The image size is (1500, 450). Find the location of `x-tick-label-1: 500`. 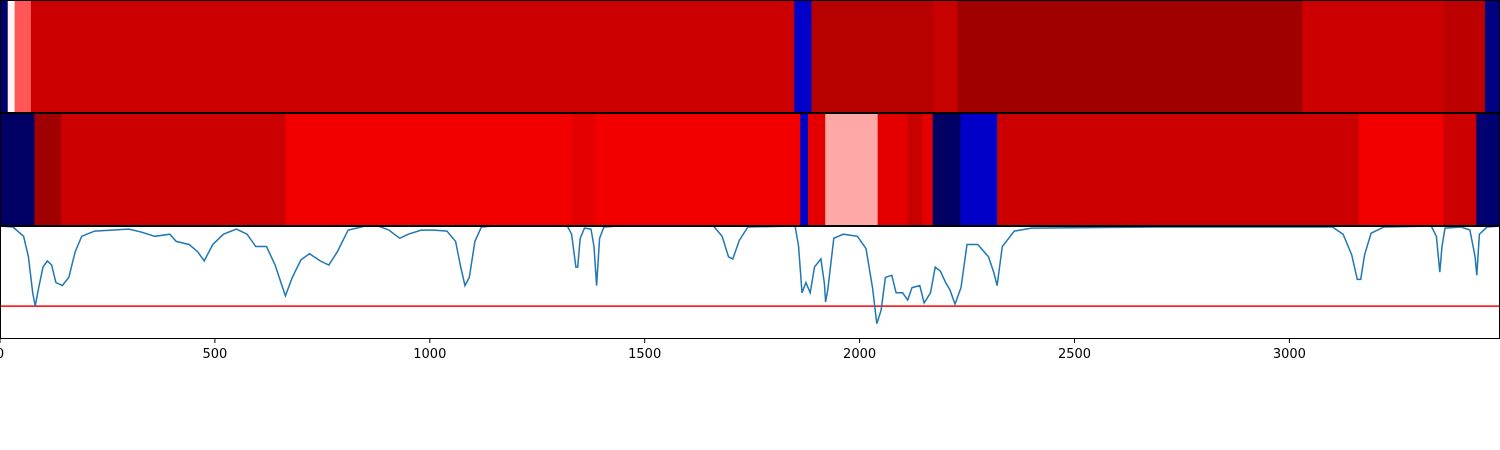

x-tick-label-1: 500 is located at coordinates (214, 354).